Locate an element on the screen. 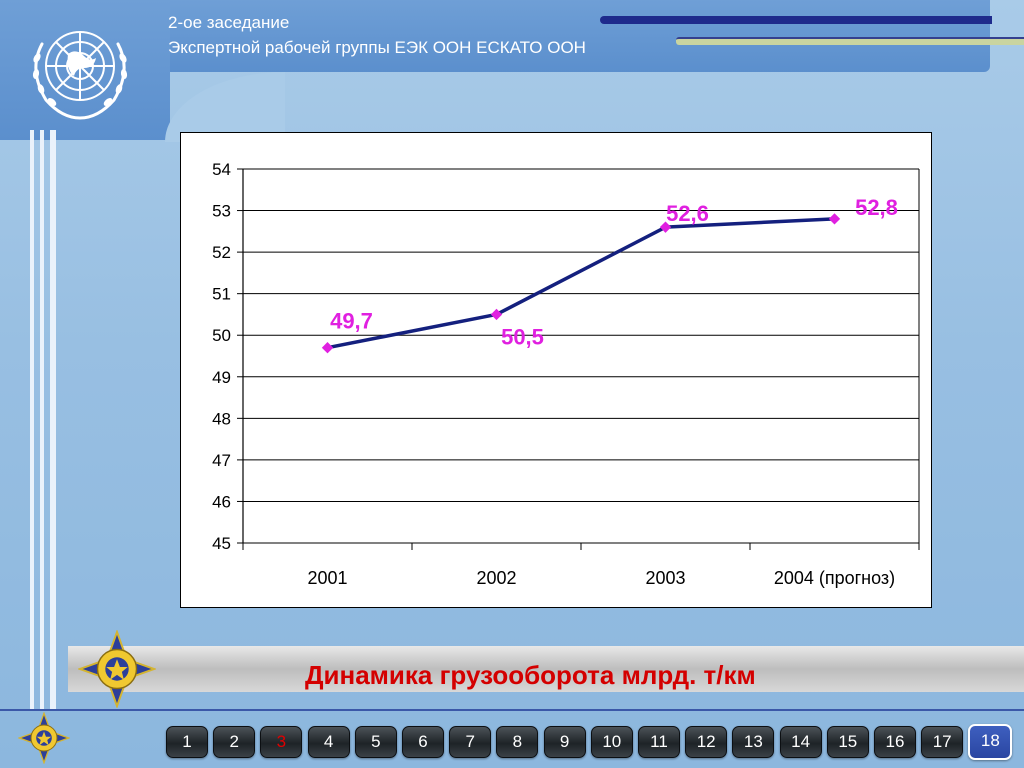 This screenshot has height=768, width=1024. y-tick-label: 49 is located at coordinates (221, 377).